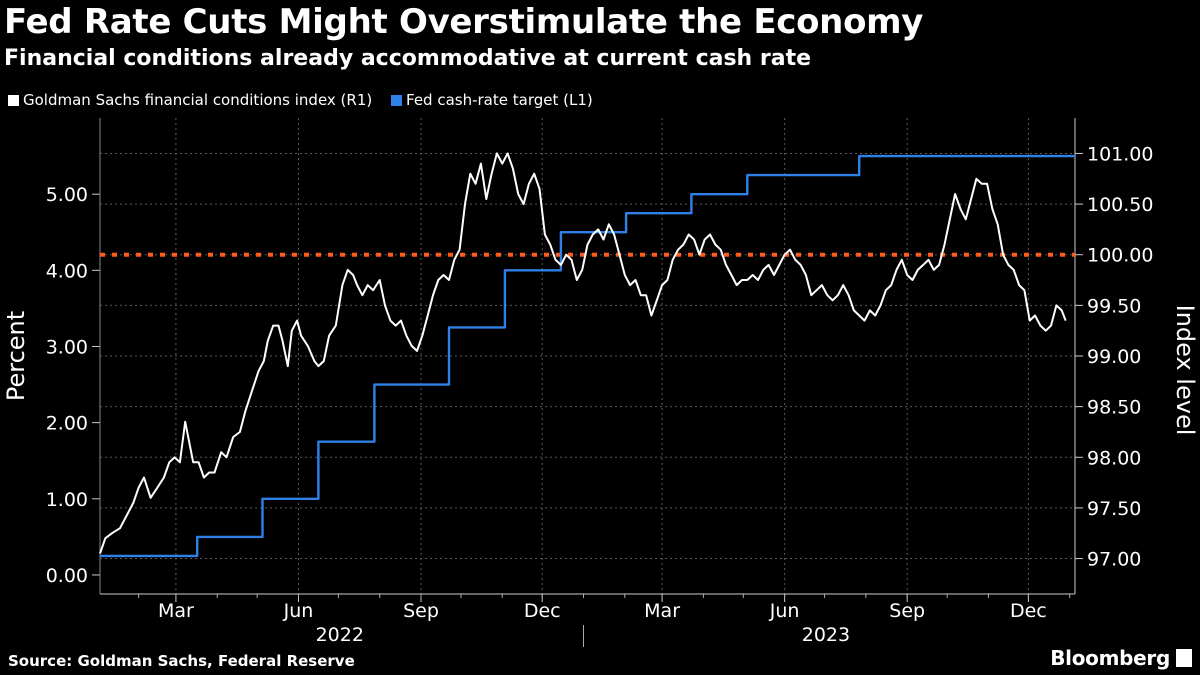 The width and height of the screenshot is (1200, 675). What do you see at coordinates (67, 424) in the screenshot?
I see `left-tick-label-2: 2.00` at bounding box center [67, 424].